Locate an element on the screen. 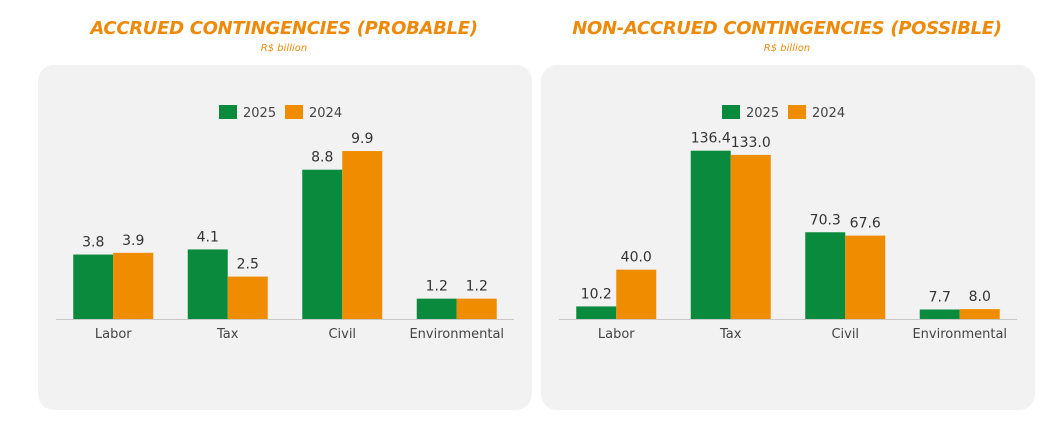 This screenshot has height=436, width=1063. data-label-civil-2024: 67.6 is located at coordinates (865, 224).